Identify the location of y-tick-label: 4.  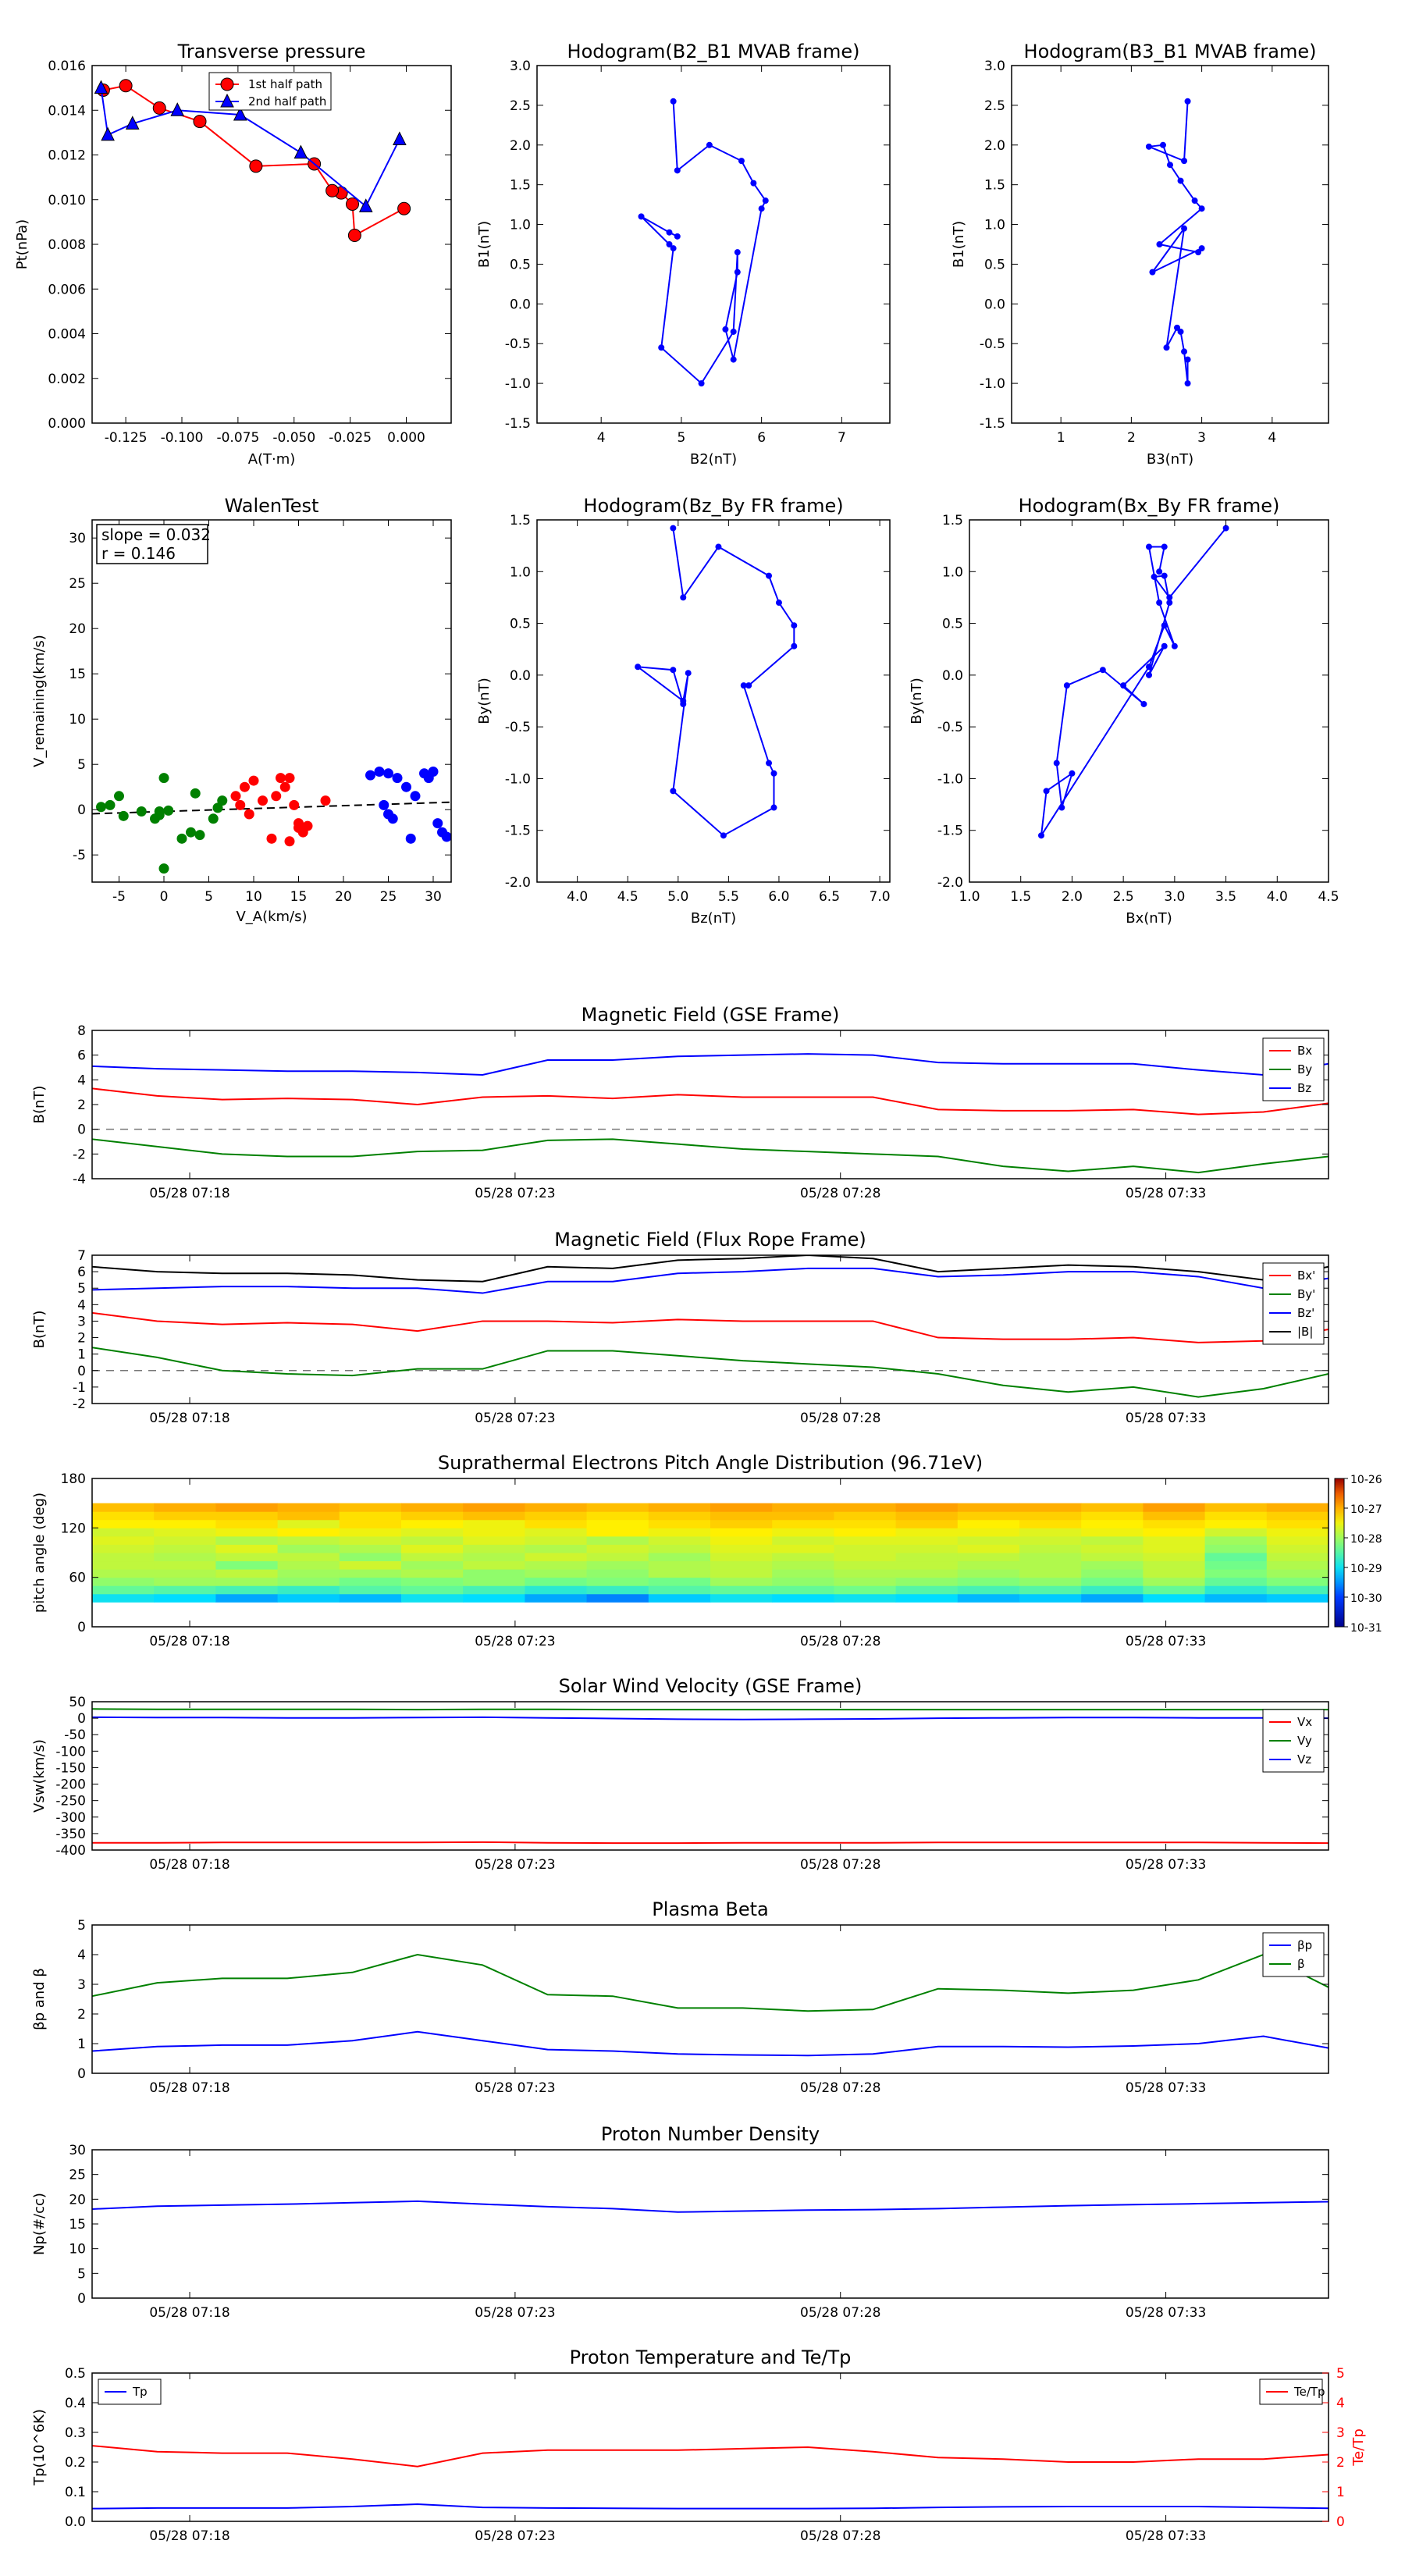
(81, 1080).